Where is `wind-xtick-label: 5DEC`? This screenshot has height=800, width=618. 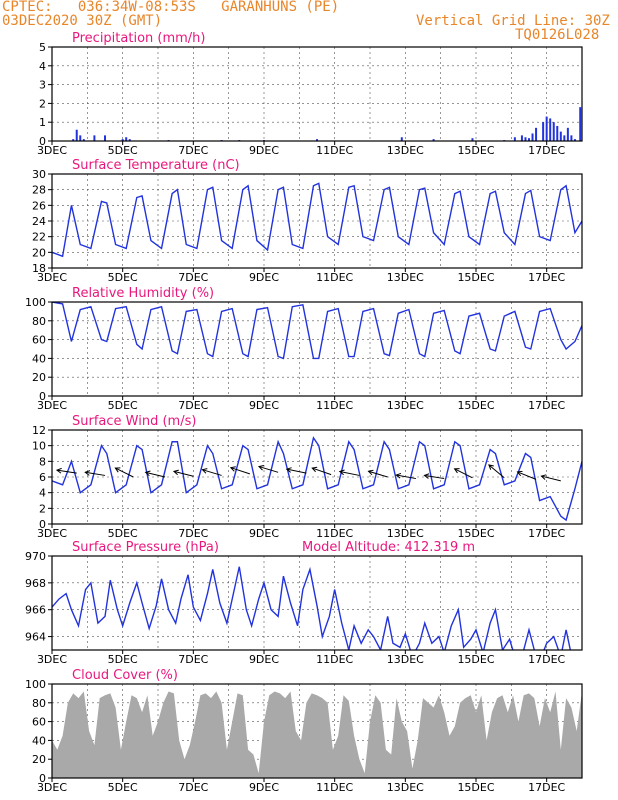 wind-xtick-label: 5DEC is located at coordinates (123, 533).